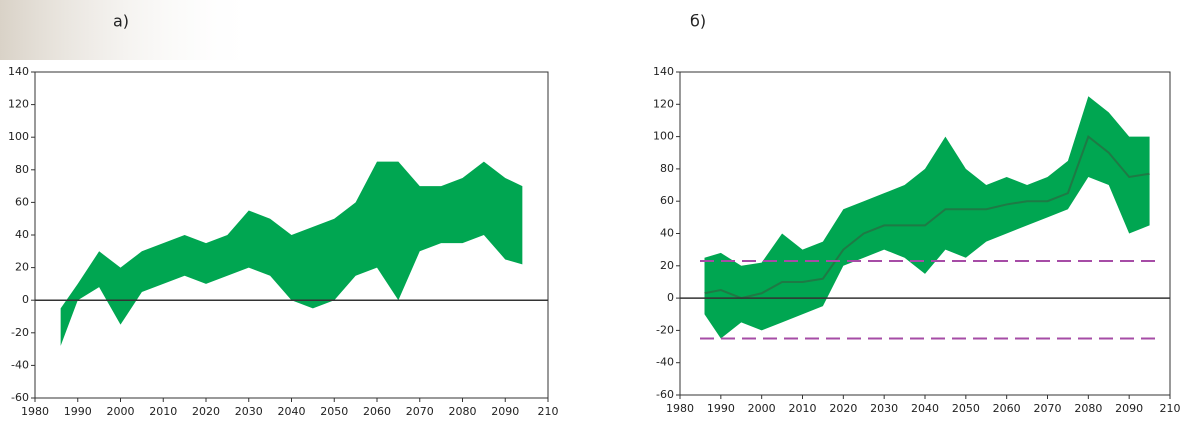  I want to click on mean-line, so click(927, 217).